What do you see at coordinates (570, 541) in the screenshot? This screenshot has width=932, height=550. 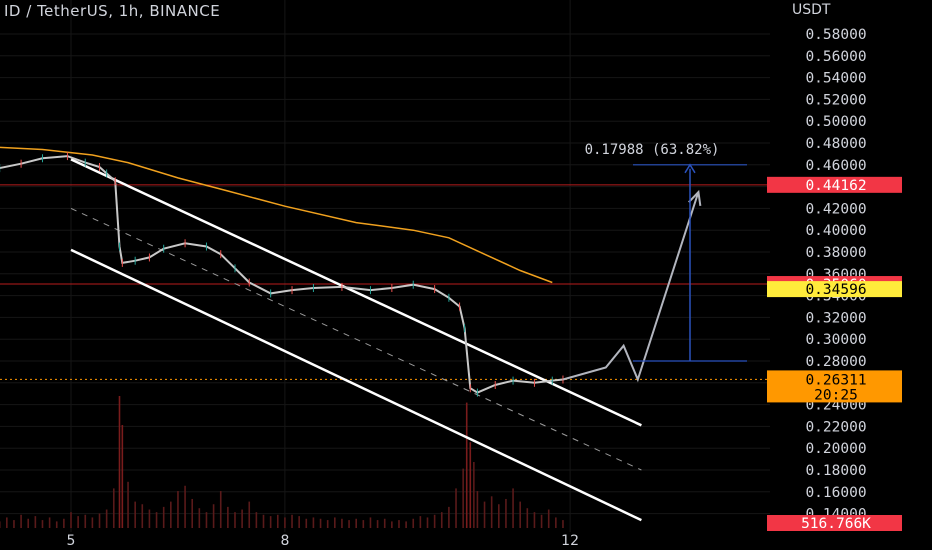 I see `time-tick-label: 12` at bounding box center [570, 541].